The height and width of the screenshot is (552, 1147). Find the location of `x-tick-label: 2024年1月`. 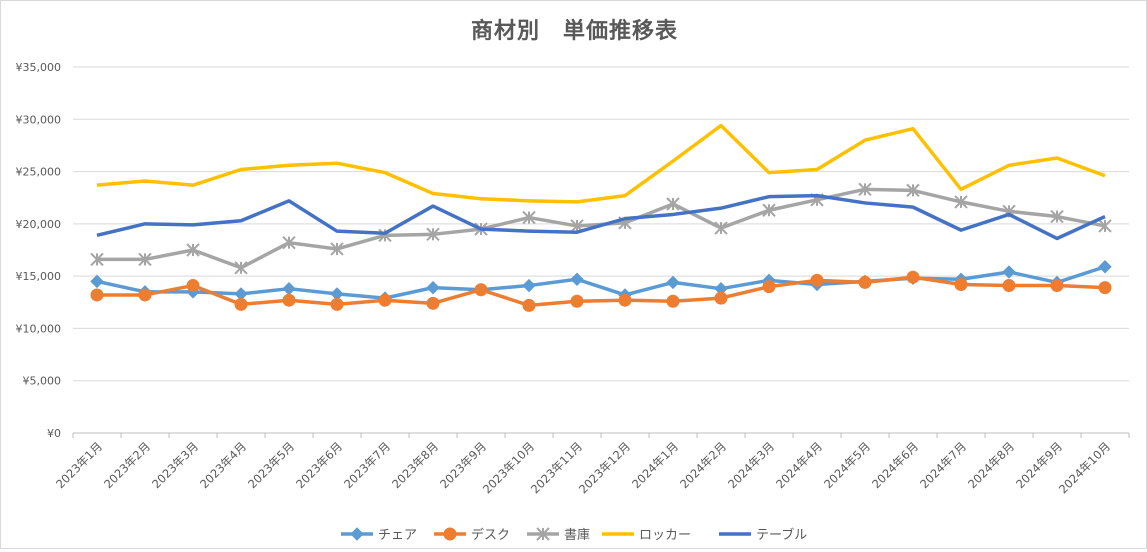

x-tick-label: 2024年1月 is located at coordinates (655, 465).